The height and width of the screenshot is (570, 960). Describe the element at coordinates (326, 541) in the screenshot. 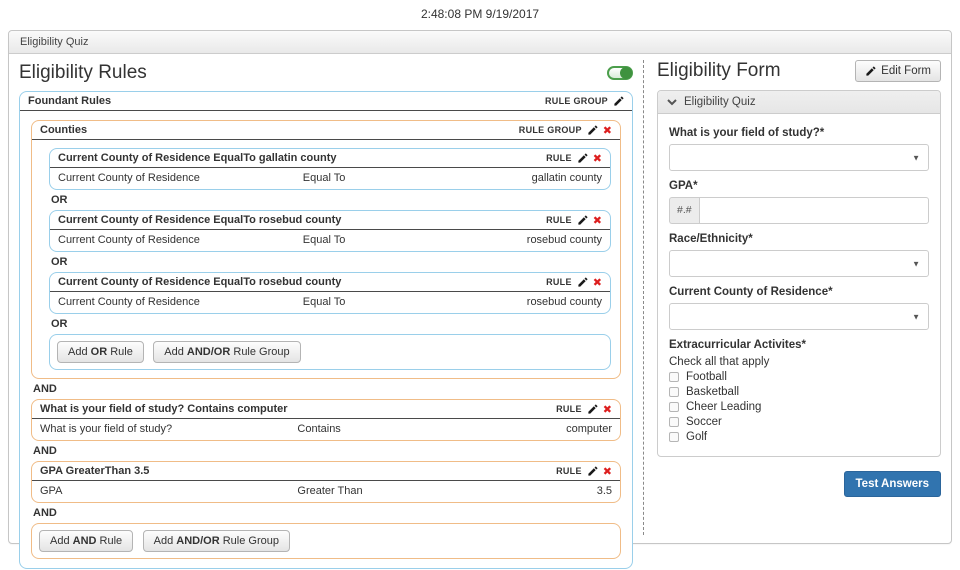

I see `add-and-rule-container: Add AND Rule Add AND/OR Rule Group` at that location.